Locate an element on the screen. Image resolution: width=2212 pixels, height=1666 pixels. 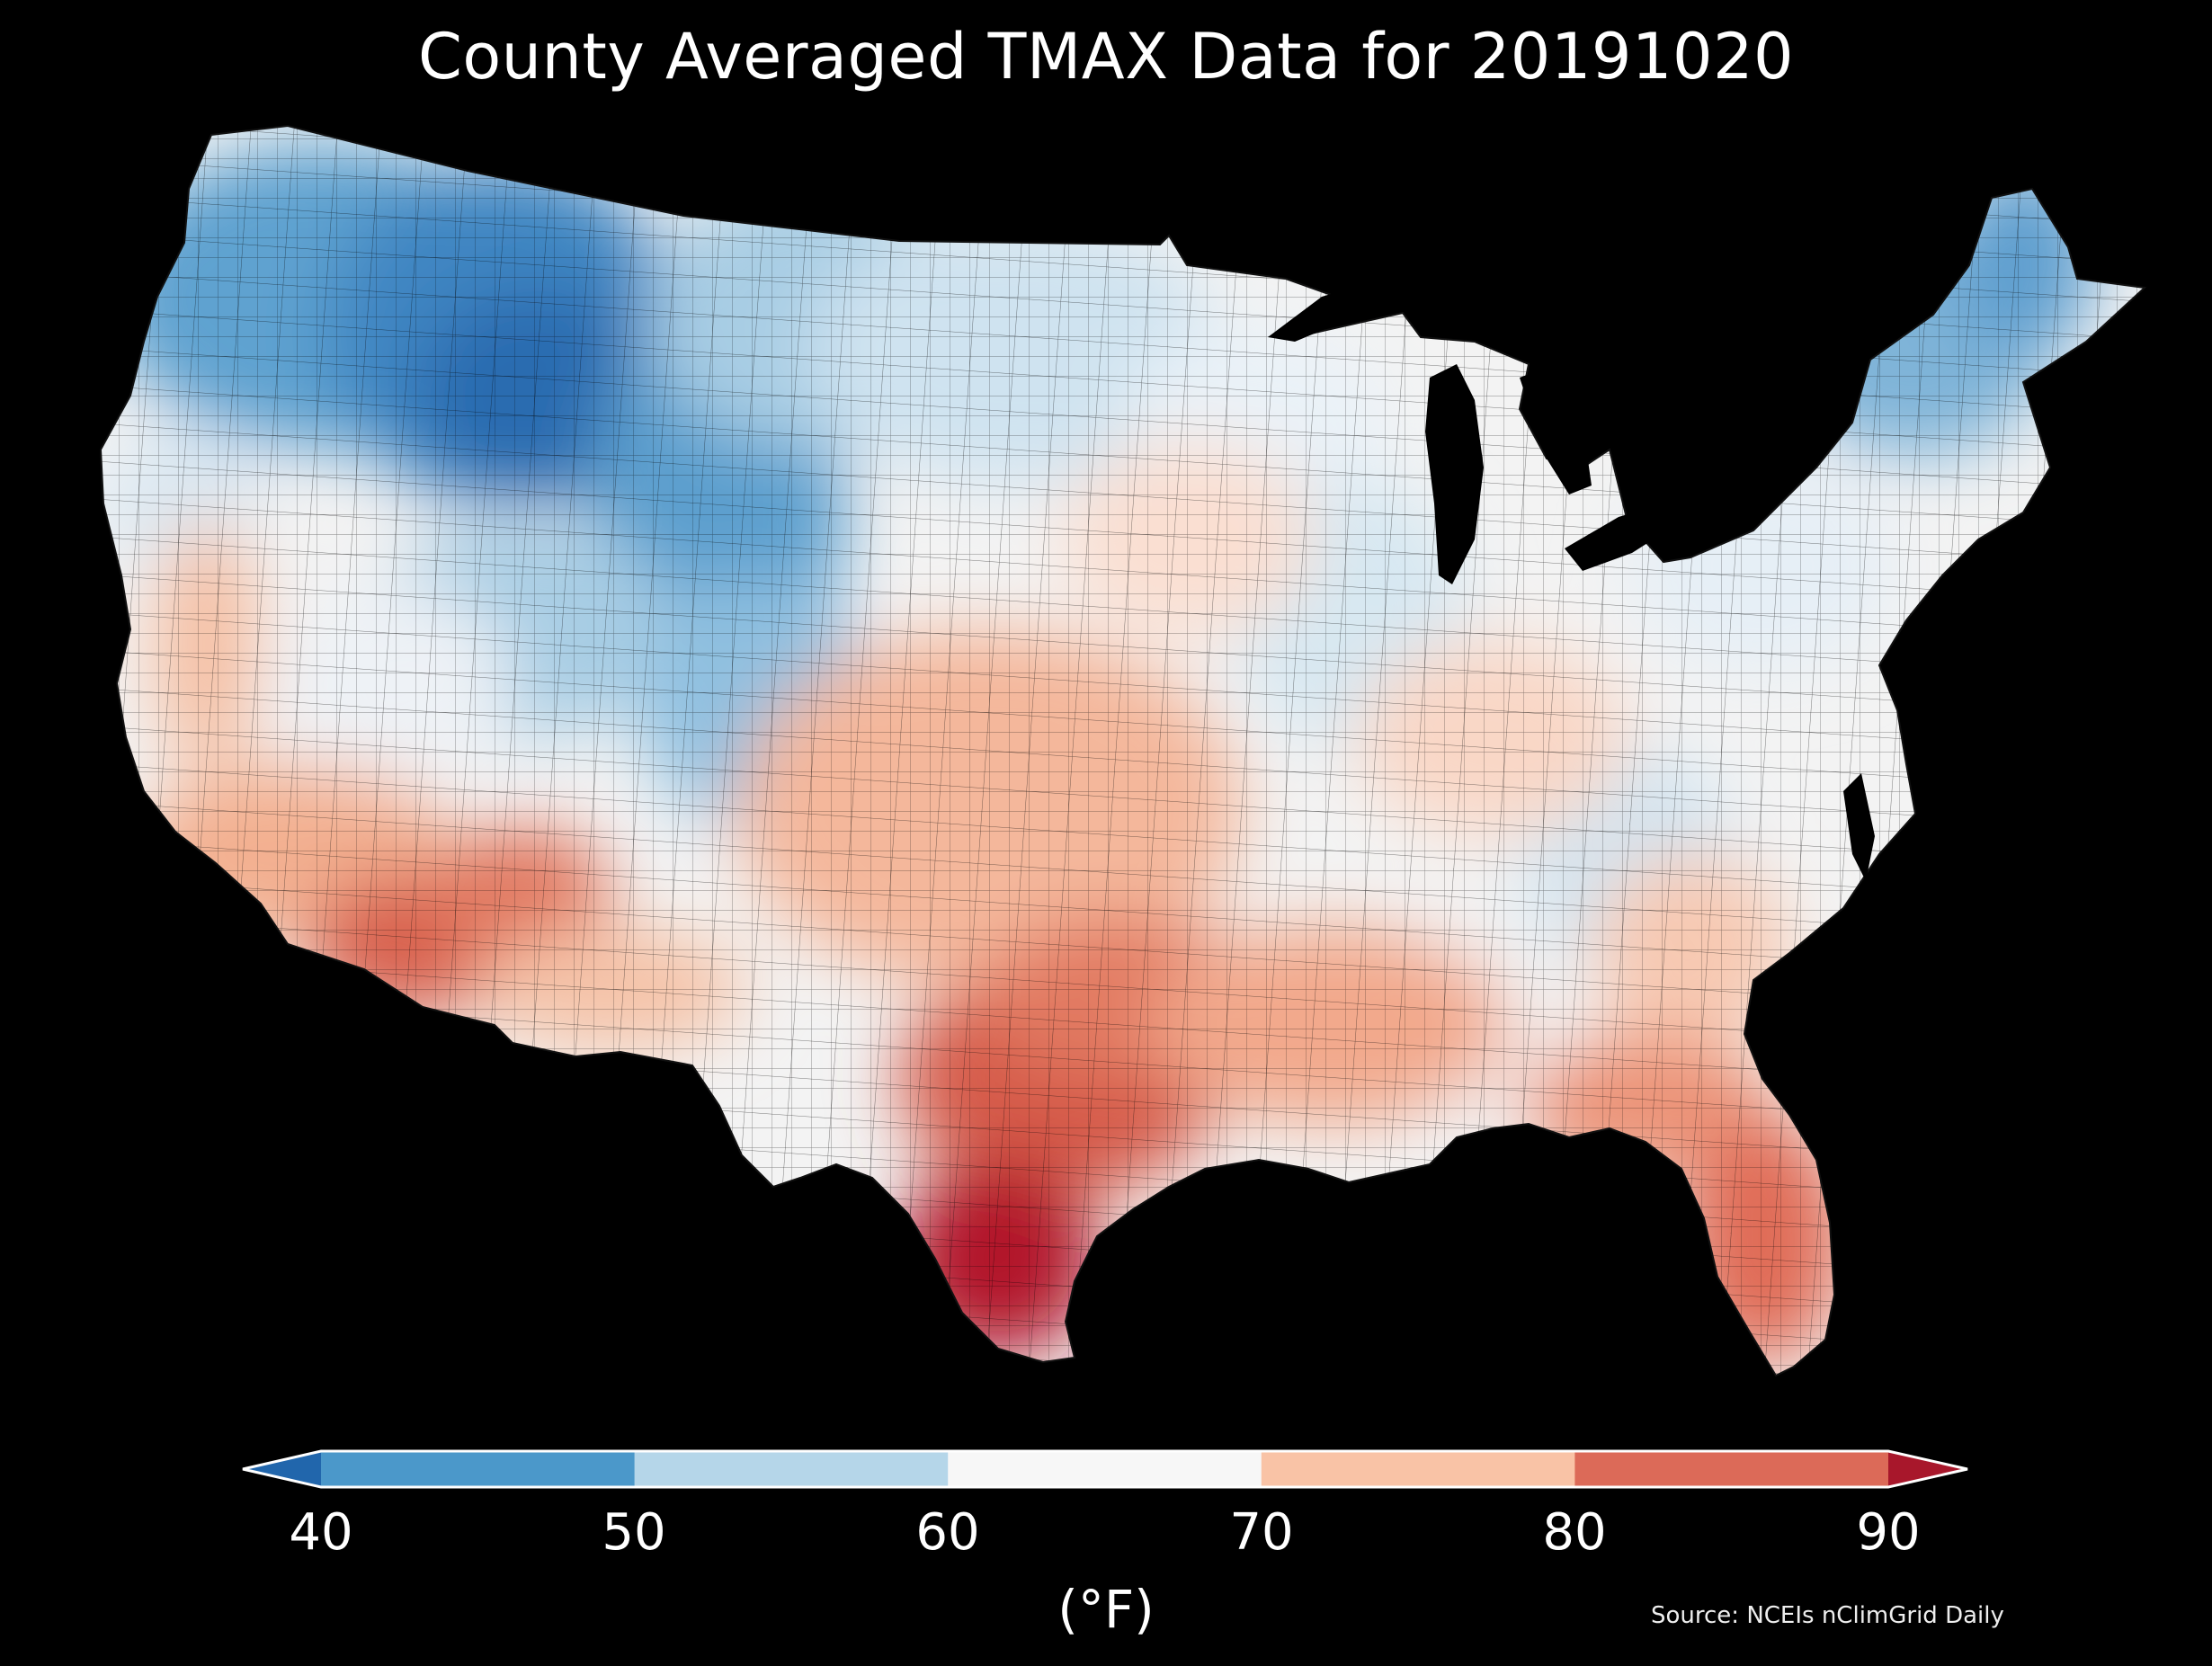
source-credit: Source: NCEIs nClimGrid Daily is located at coordinates (1827, 1615).